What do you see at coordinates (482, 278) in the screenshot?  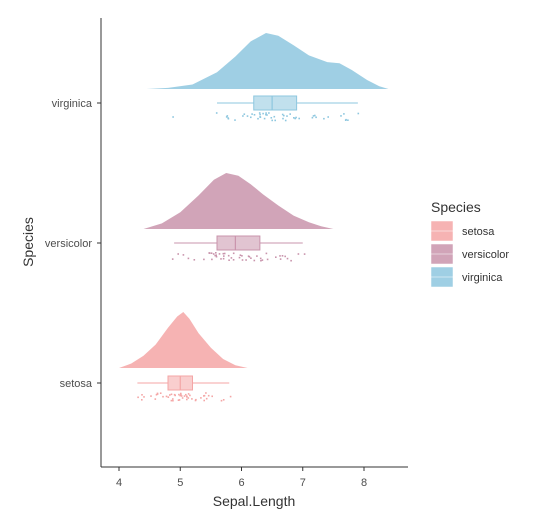 I see `legend-label: virginica` at bounding box center [482, 278].